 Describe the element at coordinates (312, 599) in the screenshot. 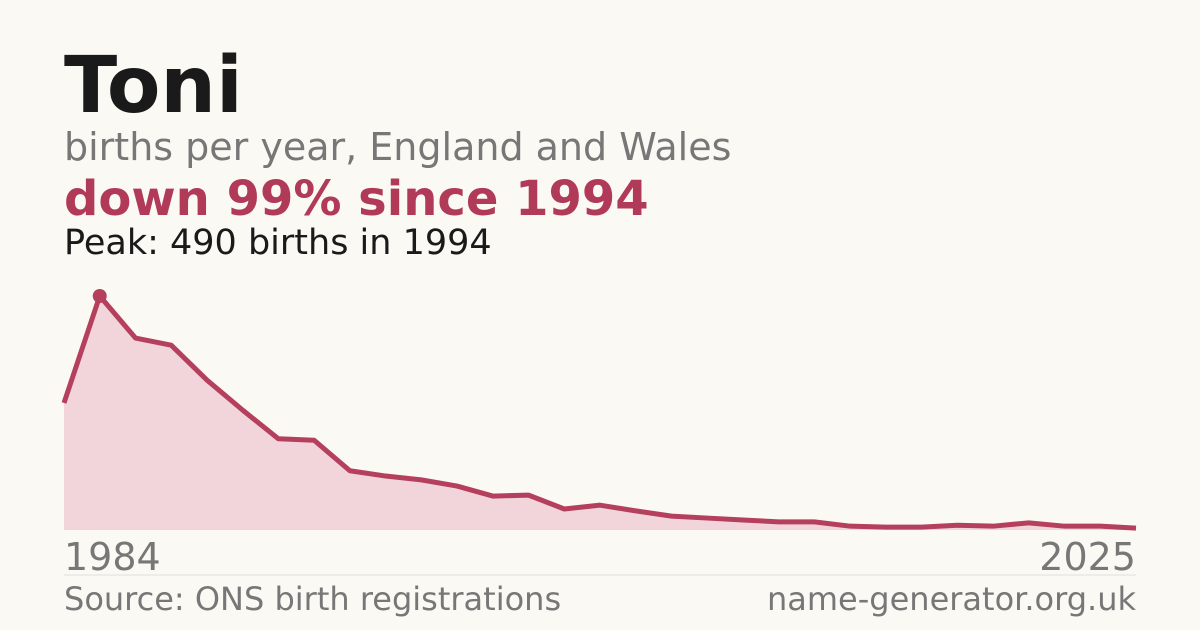

I see `source: Source: ONS birth registrations` at that location.